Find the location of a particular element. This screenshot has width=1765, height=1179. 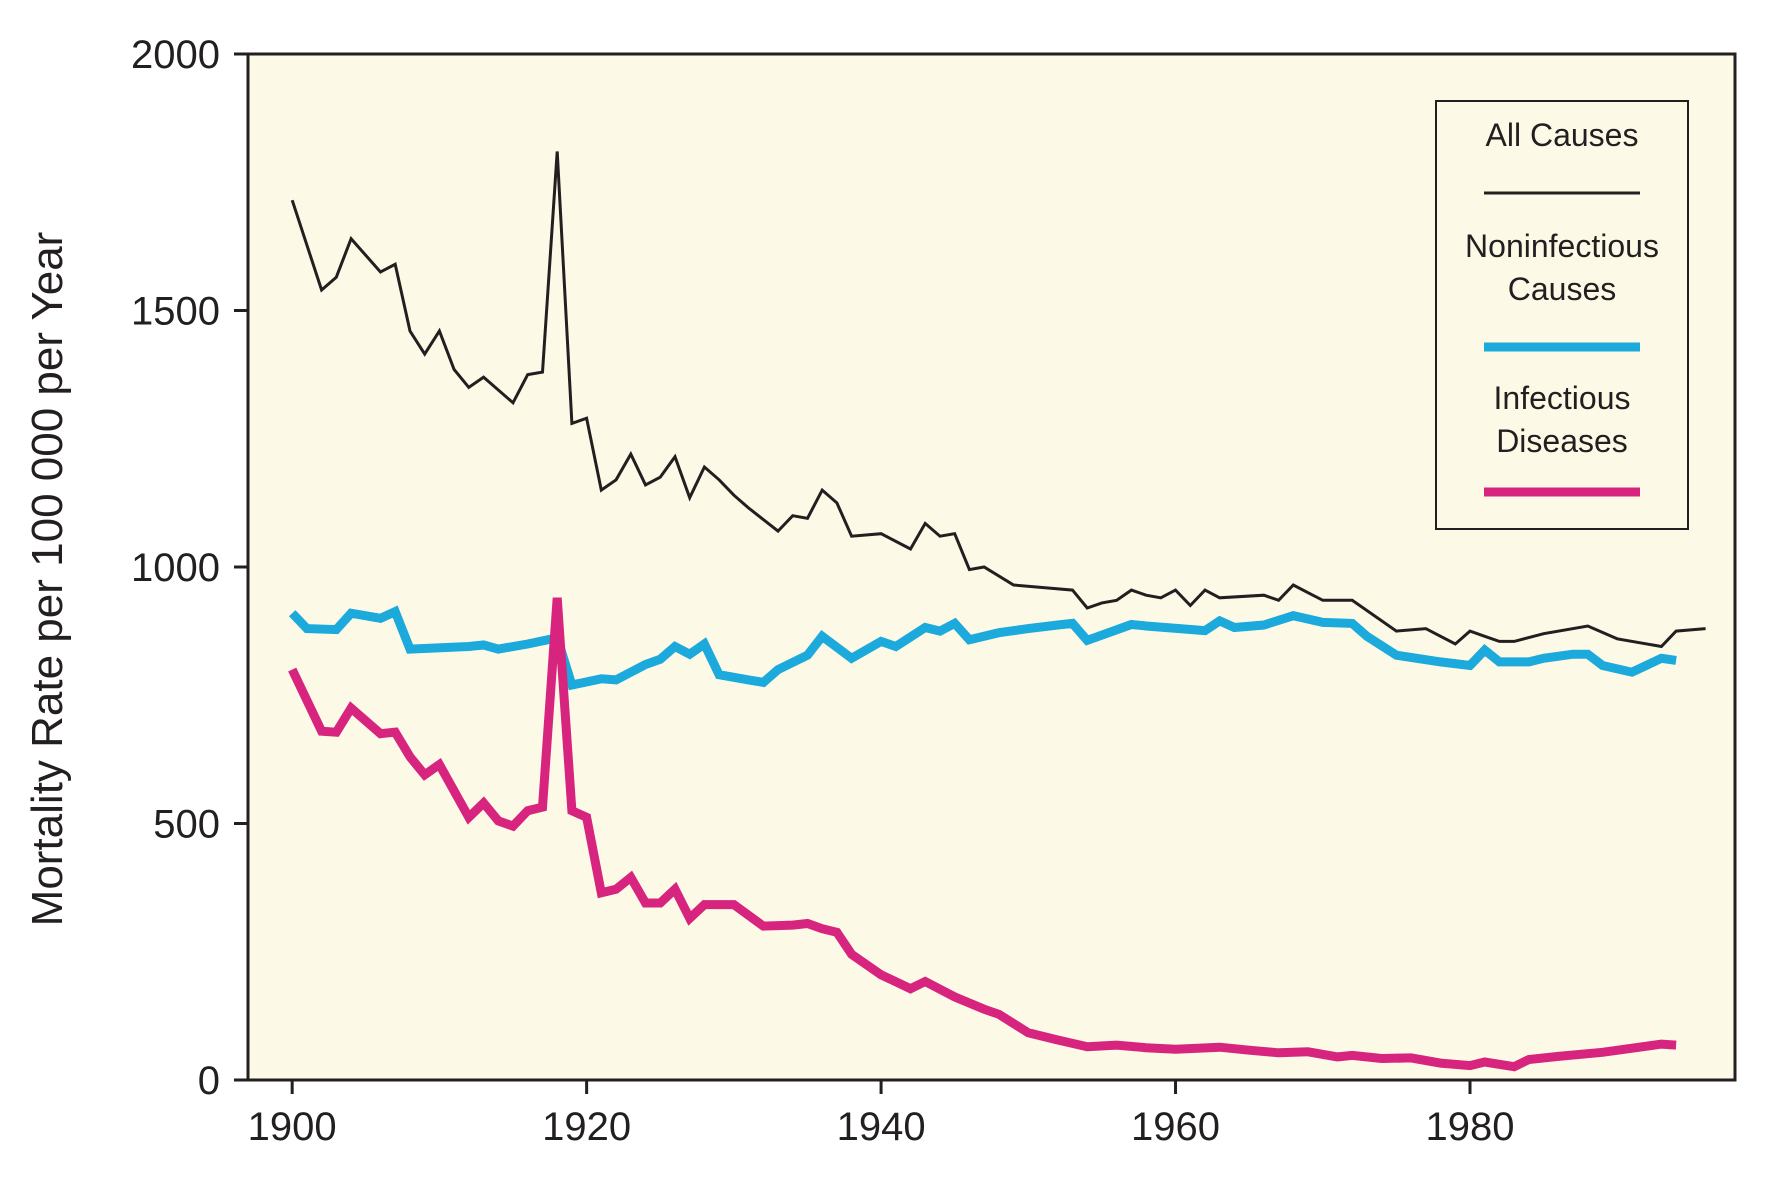

legend-label: Causes is located at coordinates (1562, 289).